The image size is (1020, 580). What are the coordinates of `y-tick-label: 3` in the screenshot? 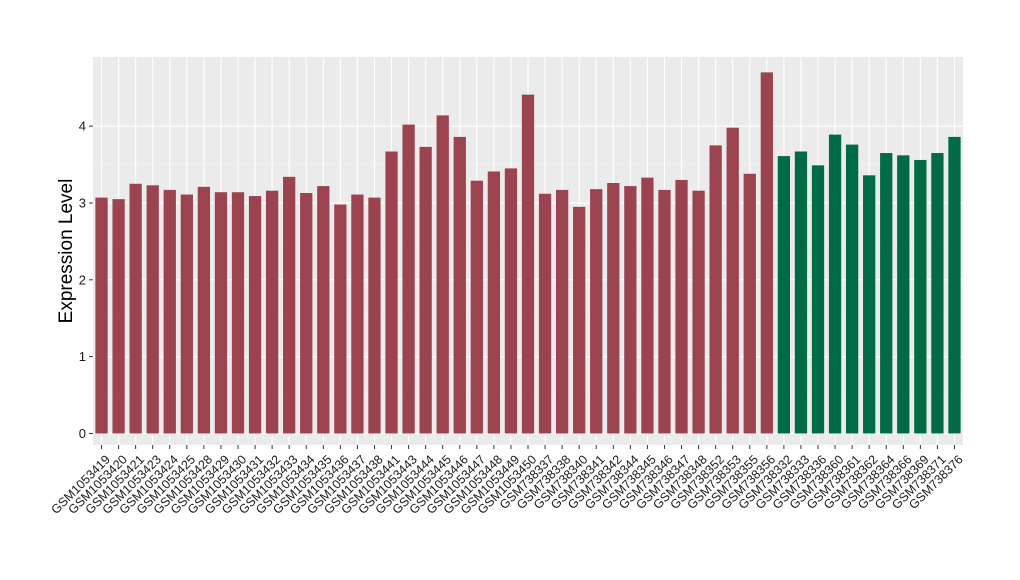 It's located at (82, 202).